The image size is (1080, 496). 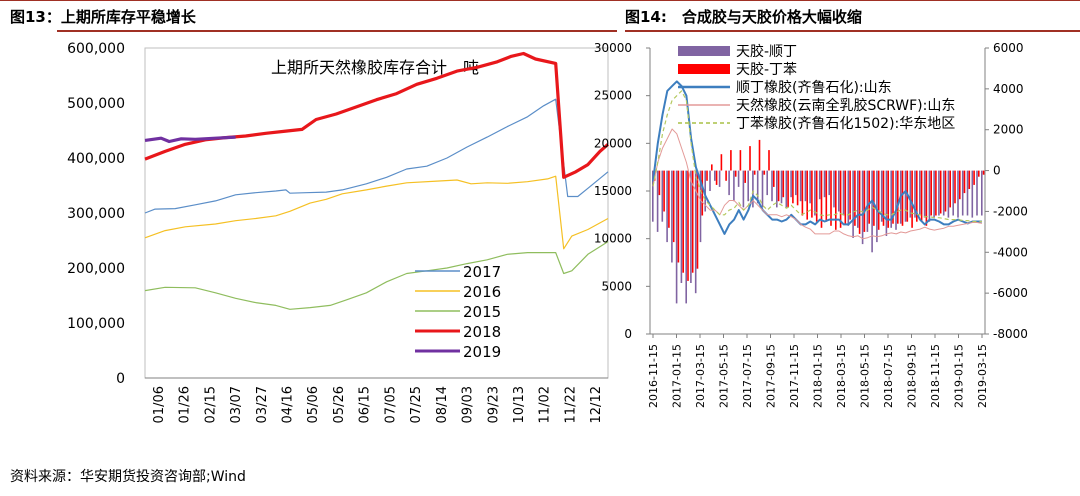 I want to click on x-tick-label: 03/27, so click(x=262, y=404).